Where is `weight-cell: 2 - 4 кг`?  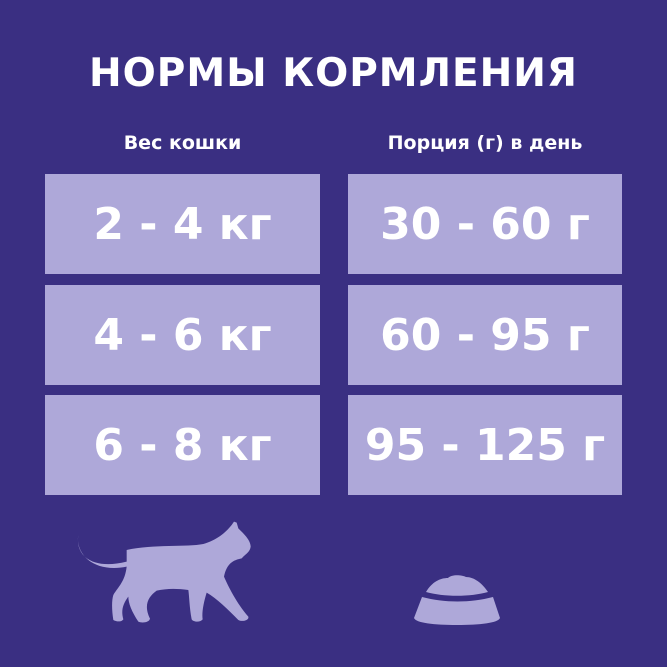
weight-cell: 2 - 4 кг is located at coordinates (182, 224).